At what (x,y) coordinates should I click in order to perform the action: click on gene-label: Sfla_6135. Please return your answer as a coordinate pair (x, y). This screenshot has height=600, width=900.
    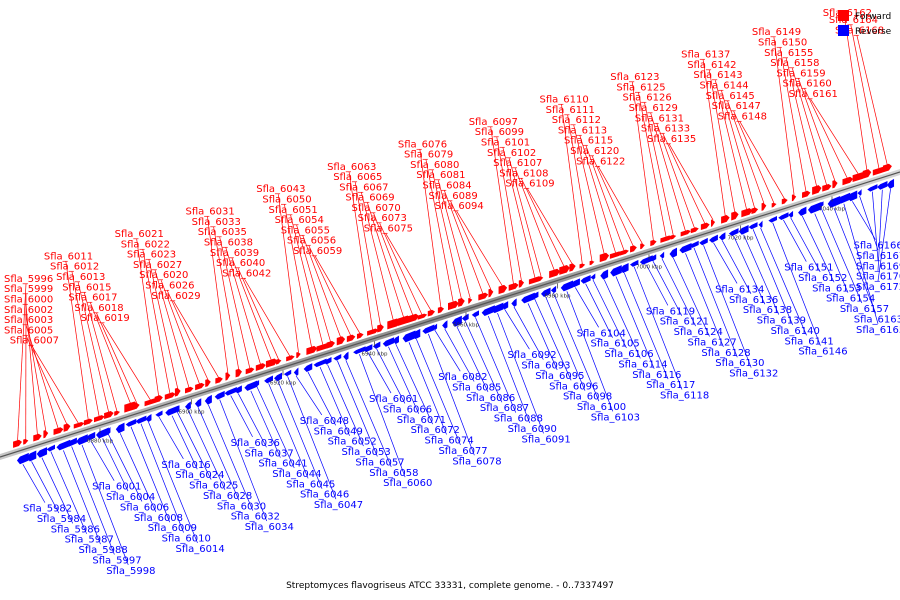
    Looking at the image, I should click on (671, 139).